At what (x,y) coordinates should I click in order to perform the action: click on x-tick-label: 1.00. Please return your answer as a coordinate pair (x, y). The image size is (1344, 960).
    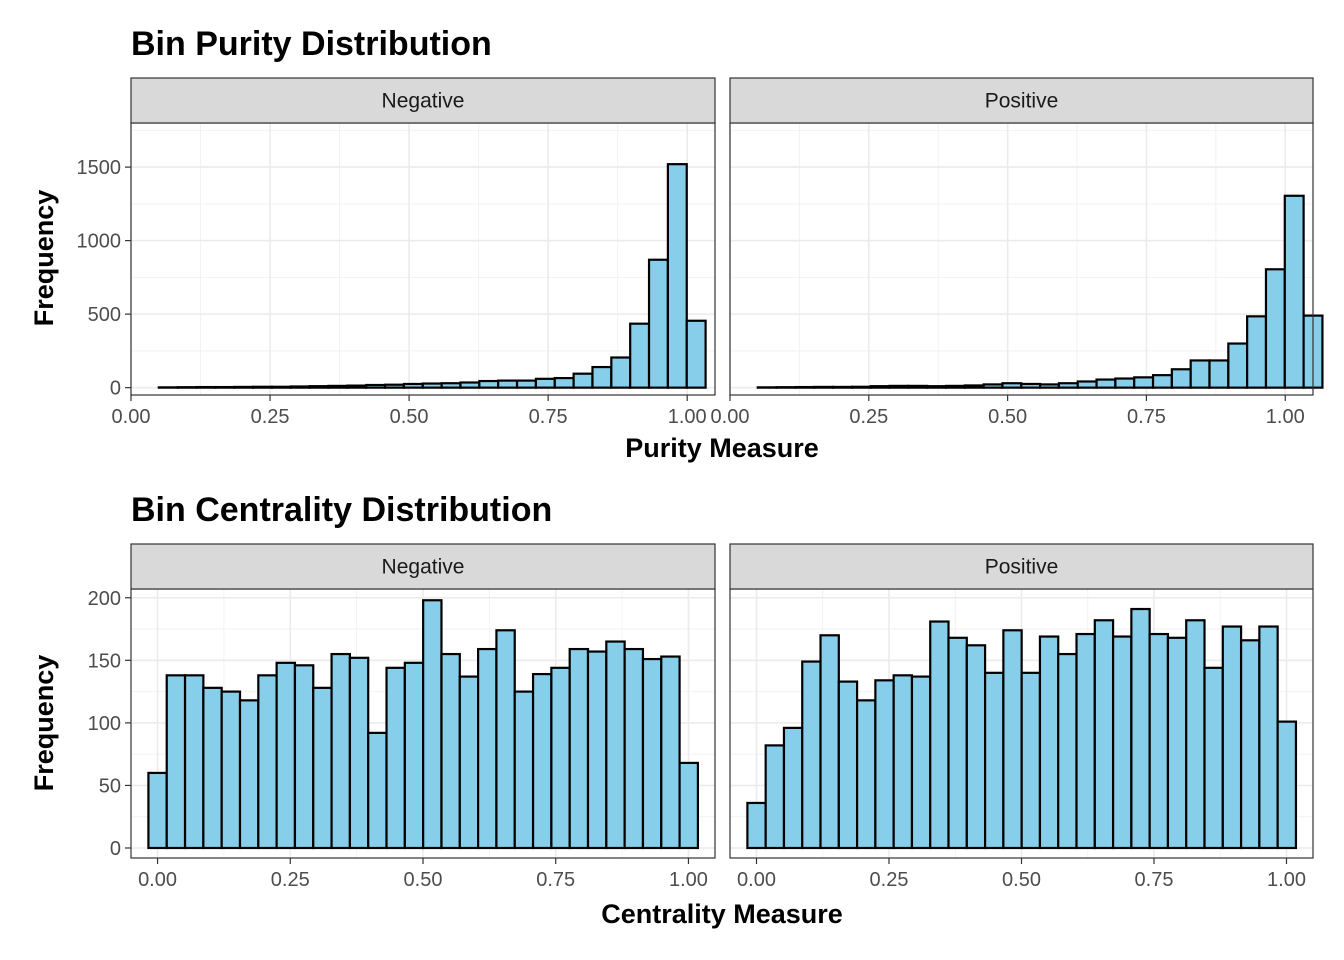
    Looking at the image, I should click on (687, 417).